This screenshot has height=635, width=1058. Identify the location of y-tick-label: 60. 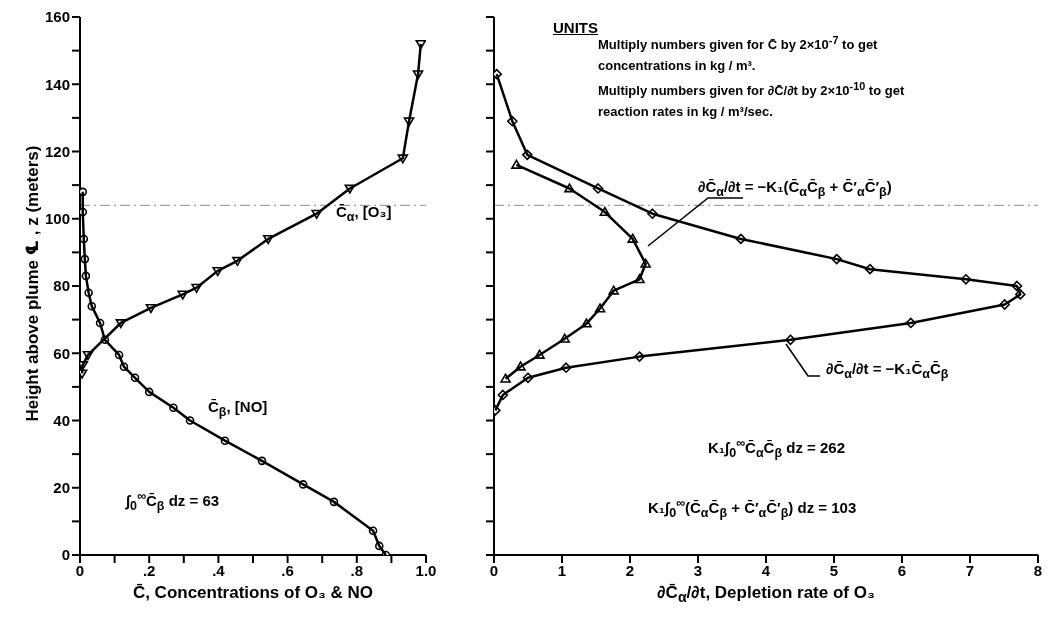
(61, 353).